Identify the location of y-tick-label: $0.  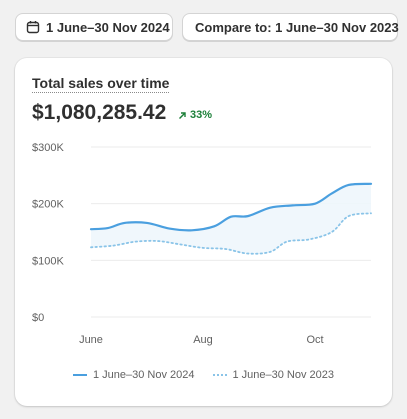
(38, 318).